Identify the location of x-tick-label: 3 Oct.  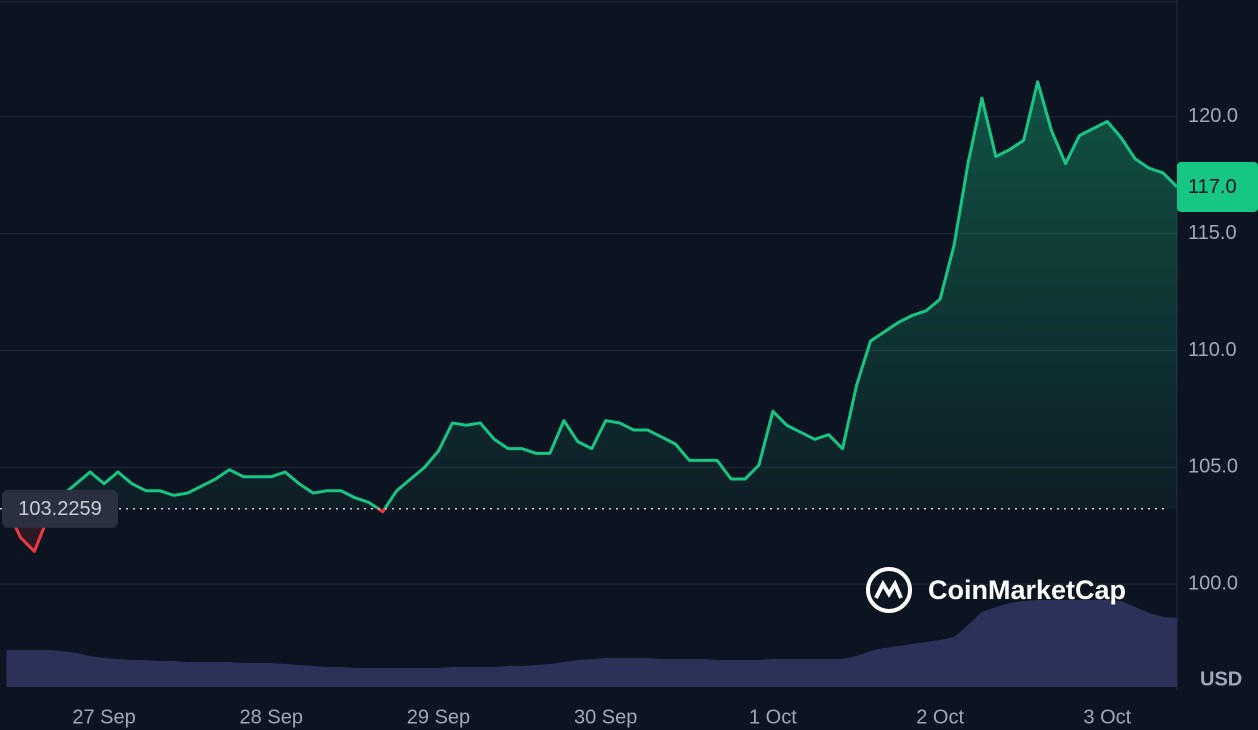
(1107, 717).